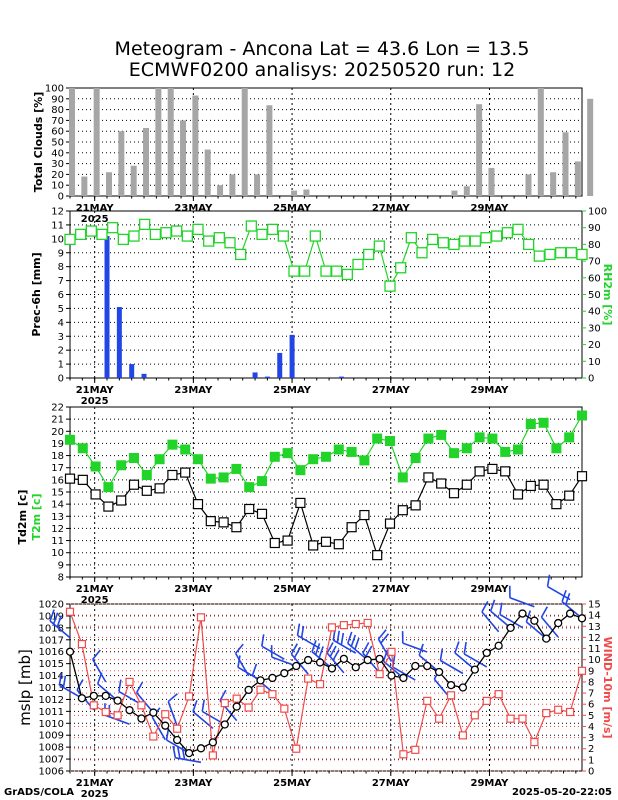 Image resolution: width=618 pixels, height=800 pixels. What do you see at coordinates (25, 687) in the screenshot?
I see `mslp-ylabel: mslp [mb]` at bounding box center [25, 687].